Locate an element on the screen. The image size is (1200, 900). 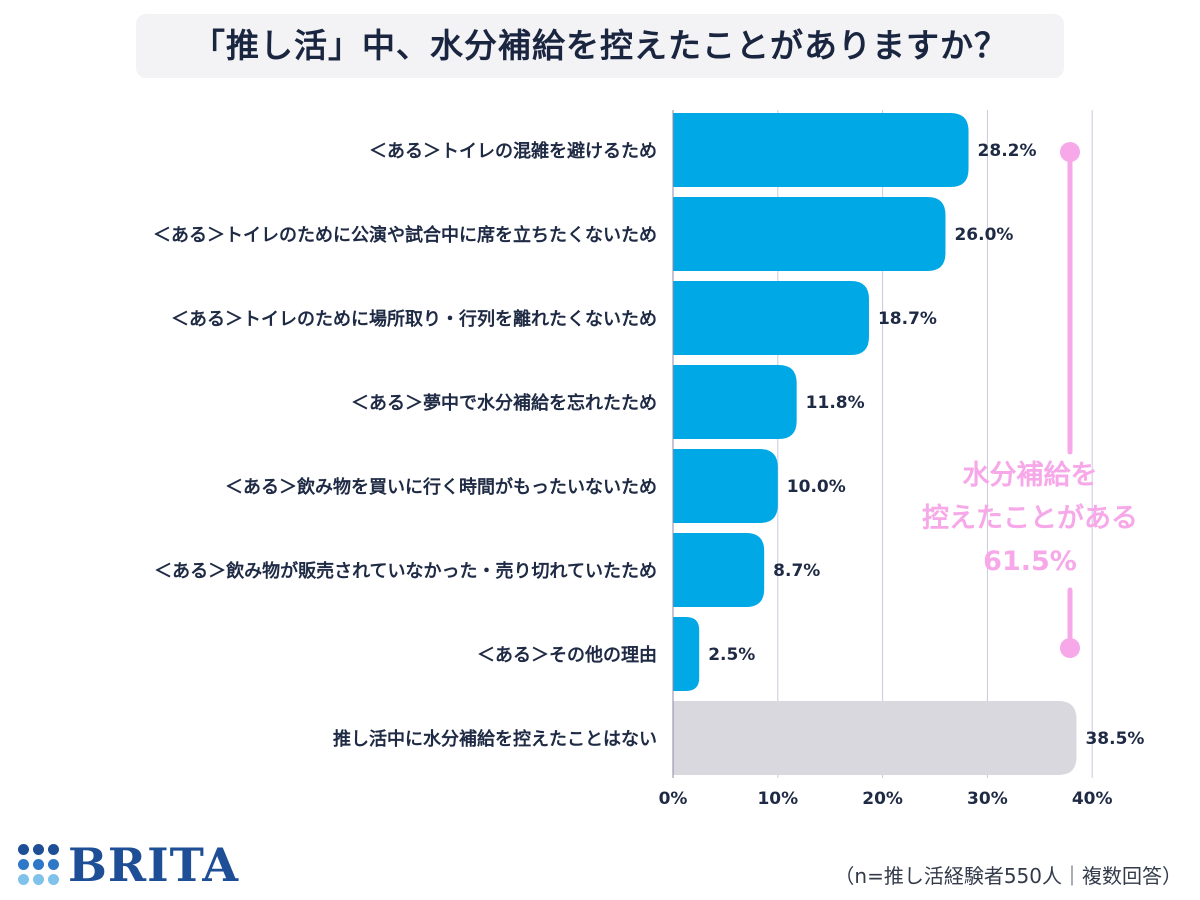
x-tick-label: 10% is located at coordinates (777, 799).